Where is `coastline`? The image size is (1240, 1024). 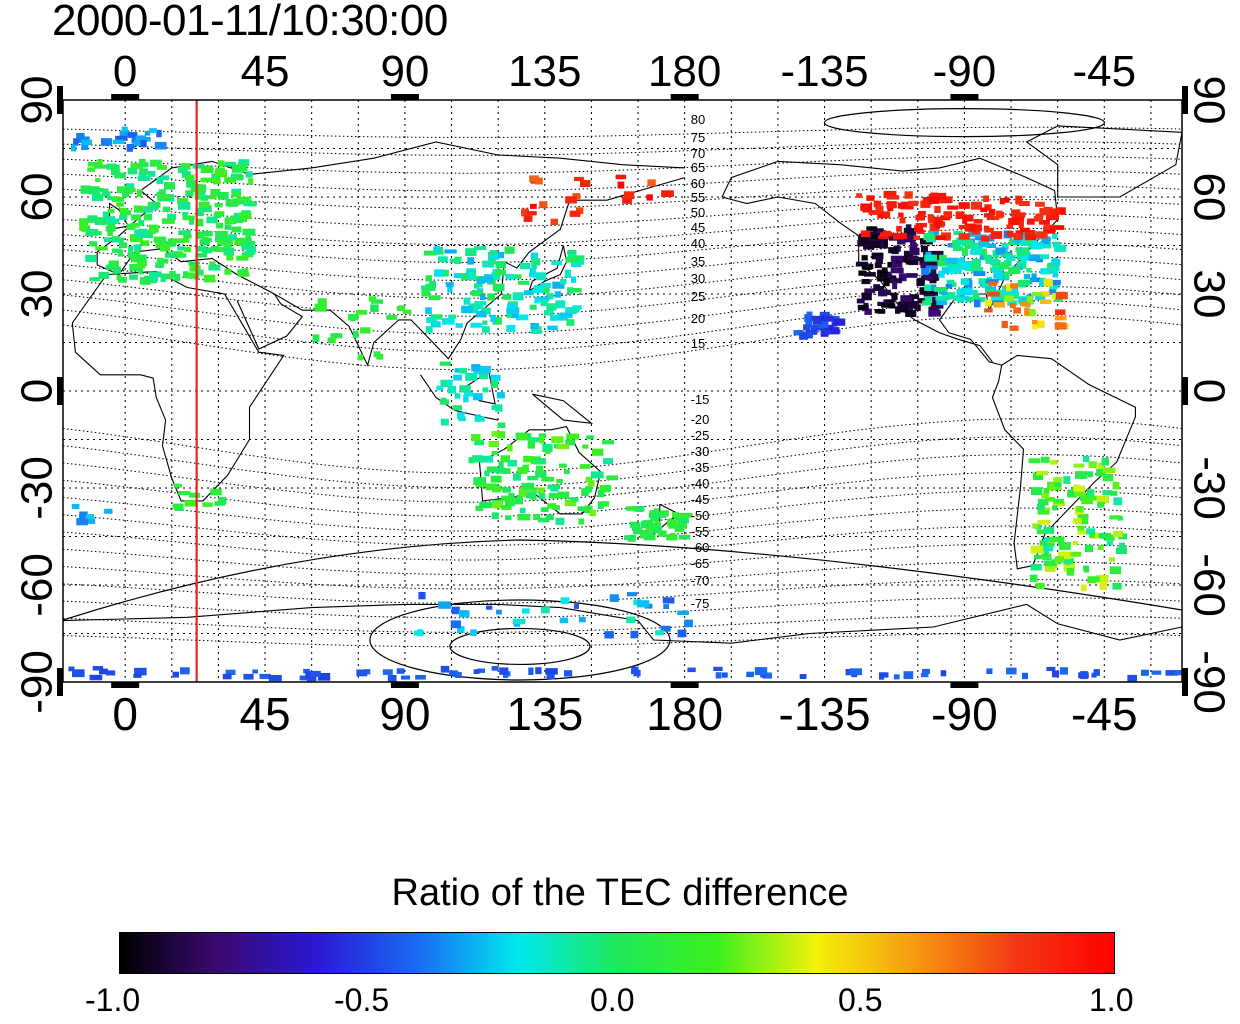 coastline is located at coordinates (1103, 161).